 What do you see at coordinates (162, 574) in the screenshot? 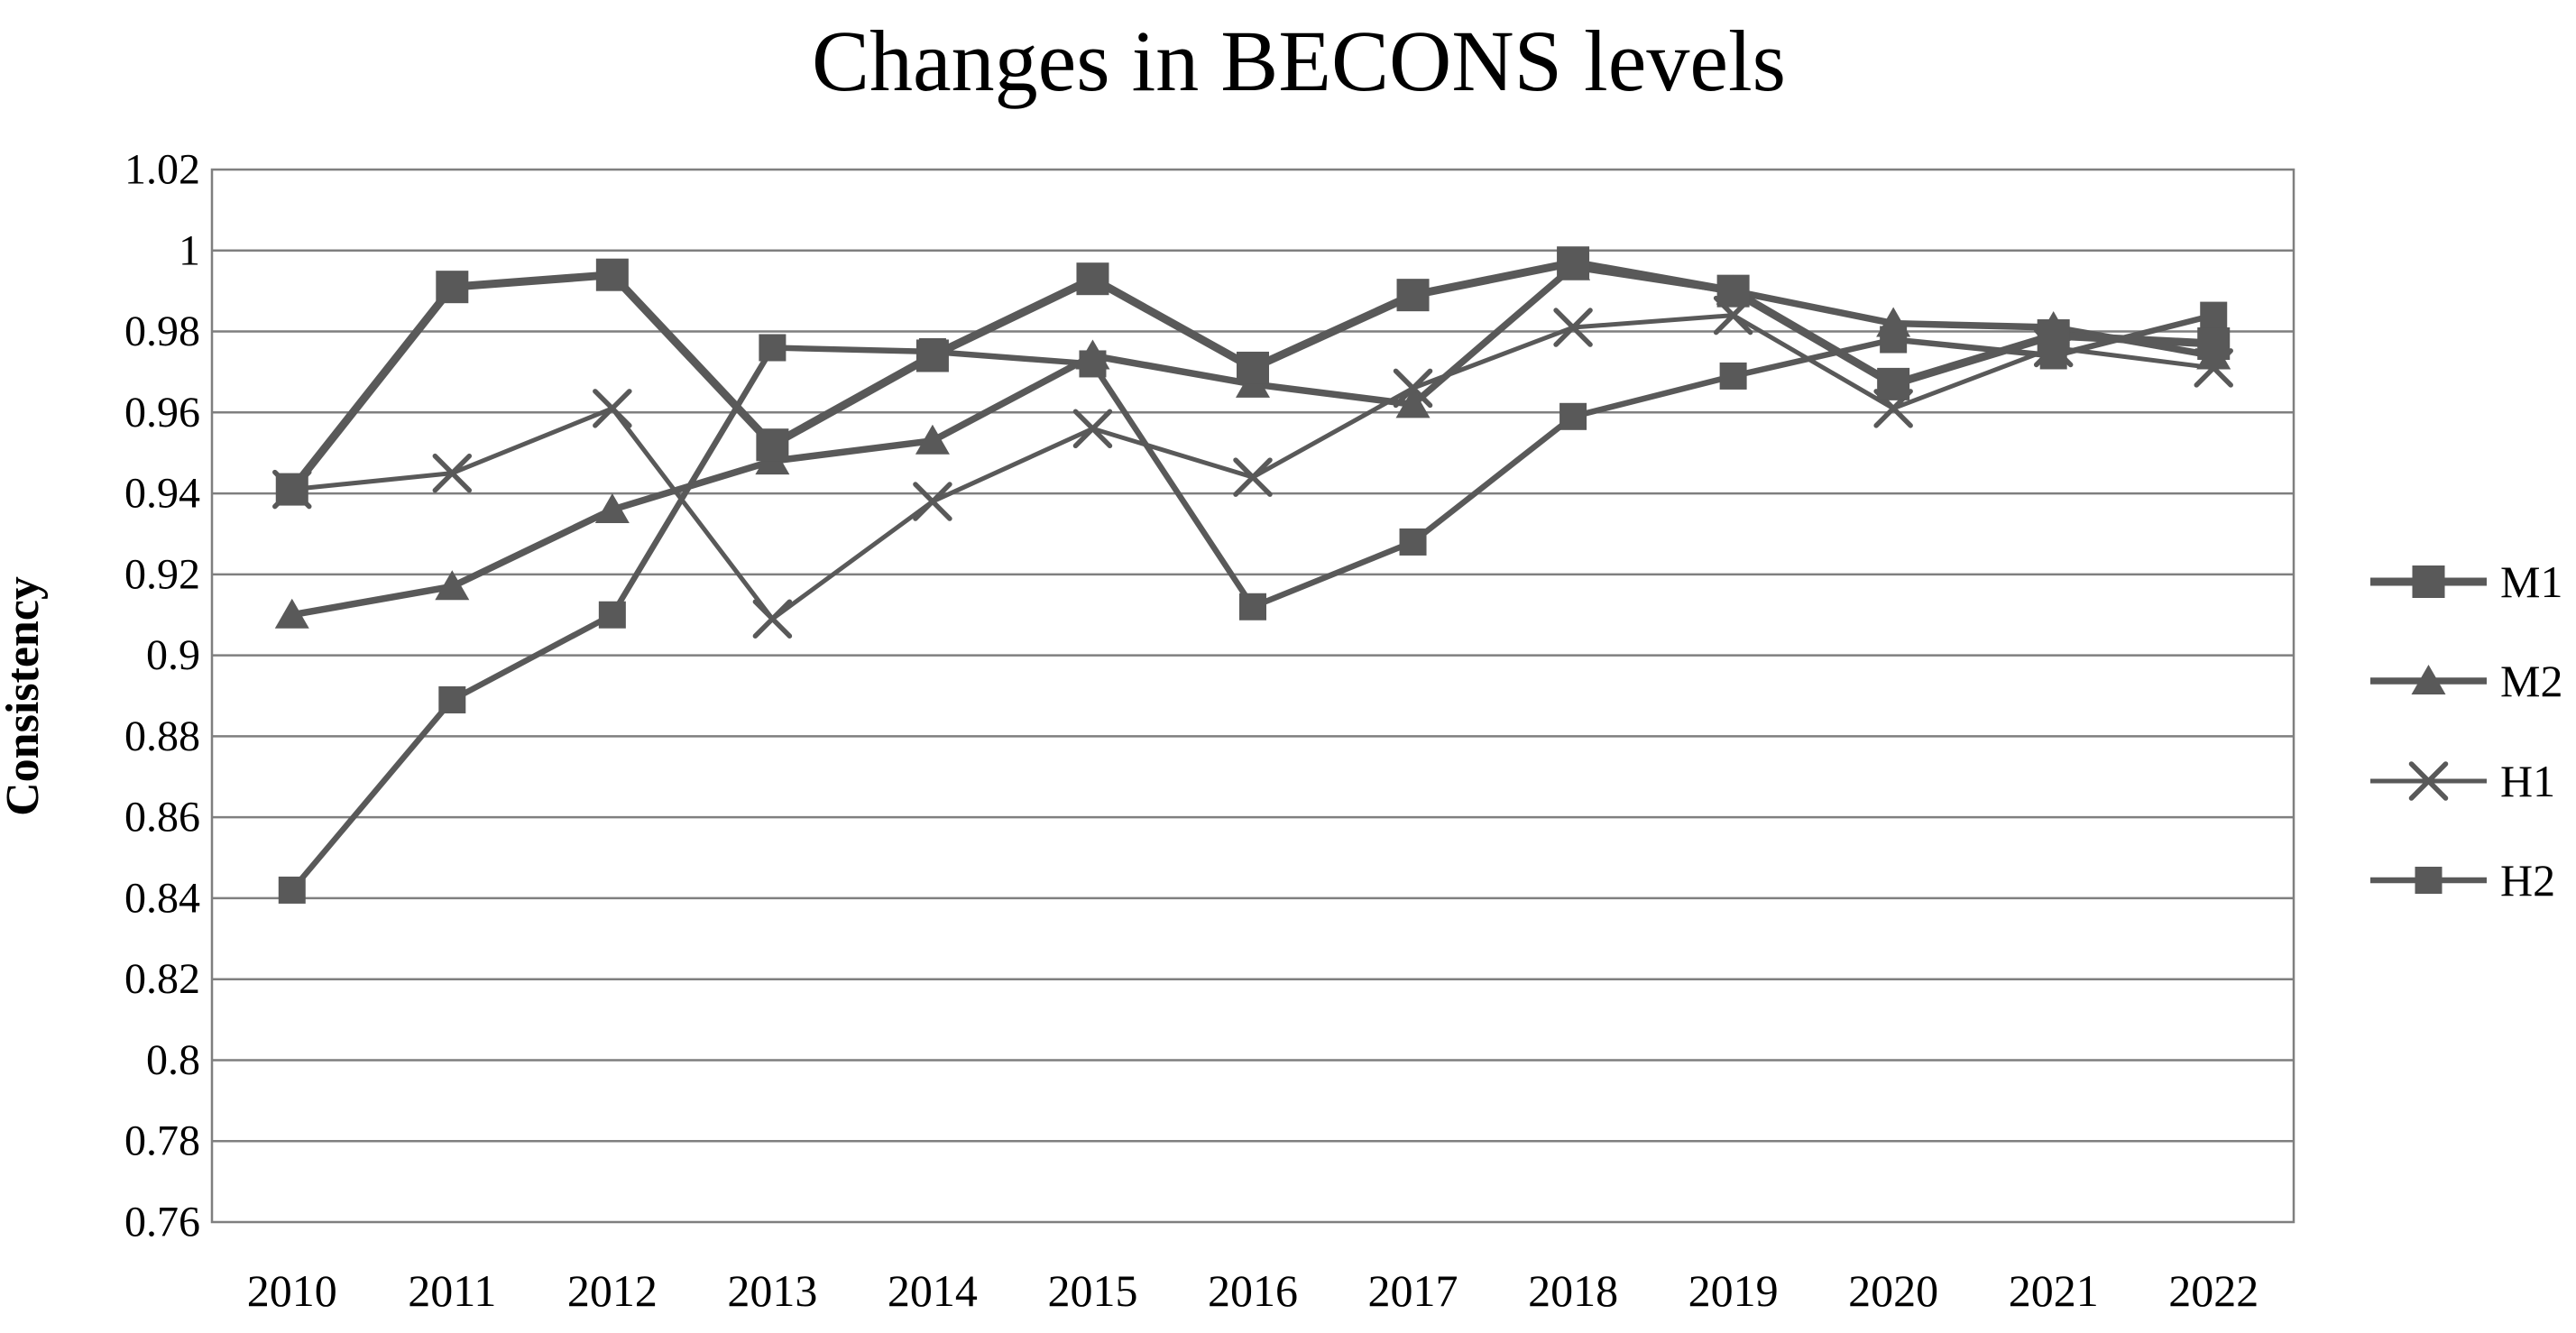
I see `y-tick-label: 0.92` at bounding box center [162, 574].